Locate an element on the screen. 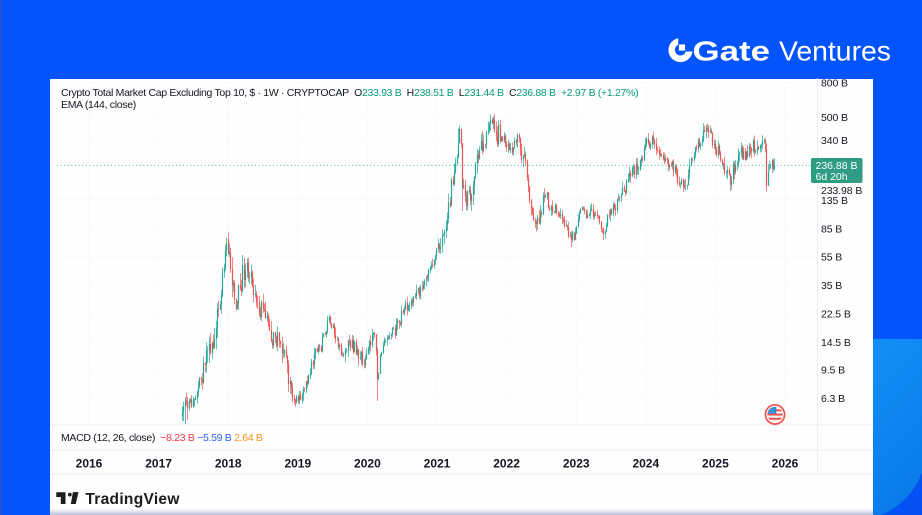  svg-text: 236.88 B is located at coordinates (837, 166).